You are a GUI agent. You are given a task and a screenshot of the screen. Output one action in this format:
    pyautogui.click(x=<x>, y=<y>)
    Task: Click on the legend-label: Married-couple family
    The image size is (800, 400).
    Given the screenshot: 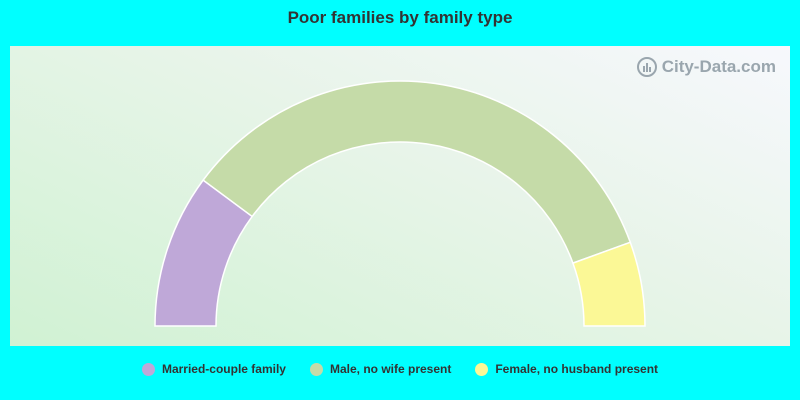 What is the action you would take?
    pyautogui.click(x=223, y=369)
    